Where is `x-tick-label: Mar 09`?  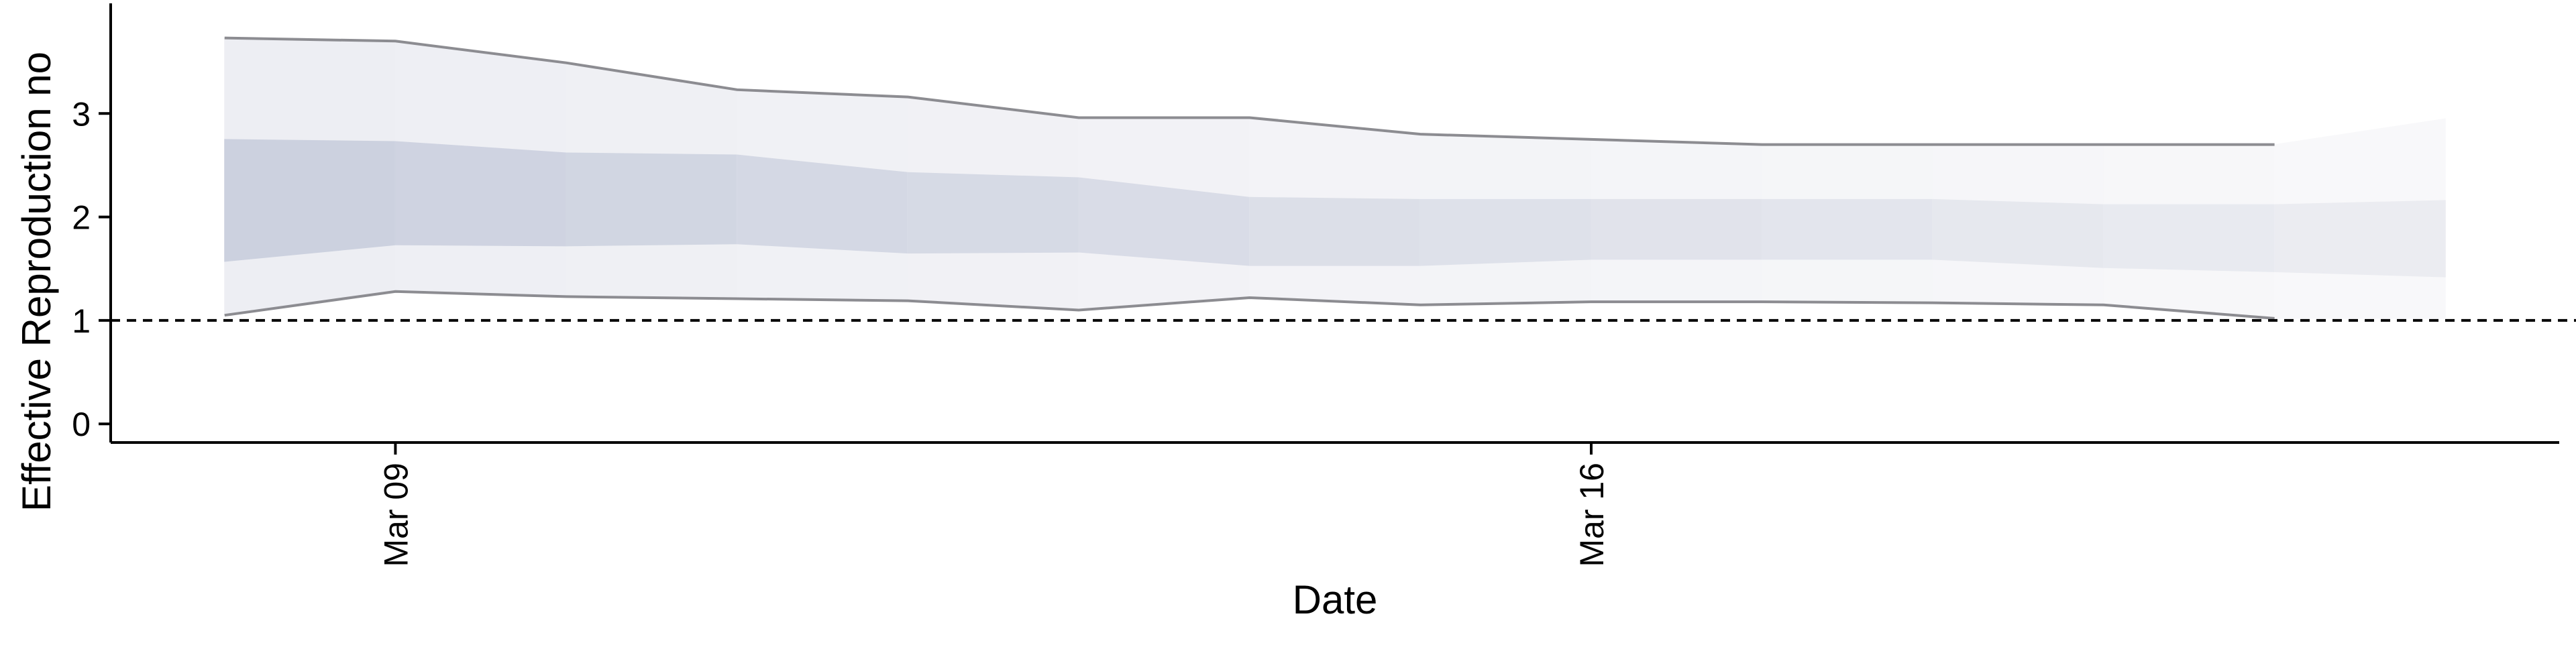
x-tick-label: Mar 09 is located at coordinates (396, 515).